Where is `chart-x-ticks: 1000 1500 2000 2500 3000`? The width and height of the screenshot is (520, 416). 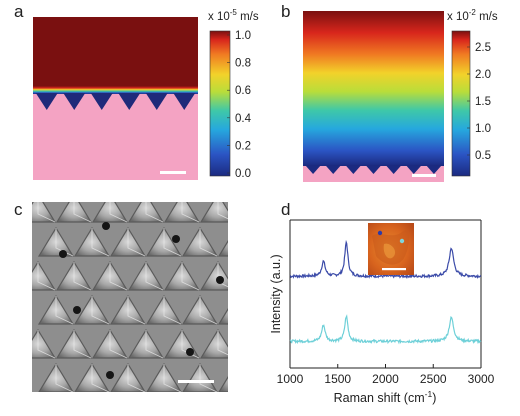 chart-x-ticks: 1000 1500 2000 2500 3000 is located at coordinates (386, 375).